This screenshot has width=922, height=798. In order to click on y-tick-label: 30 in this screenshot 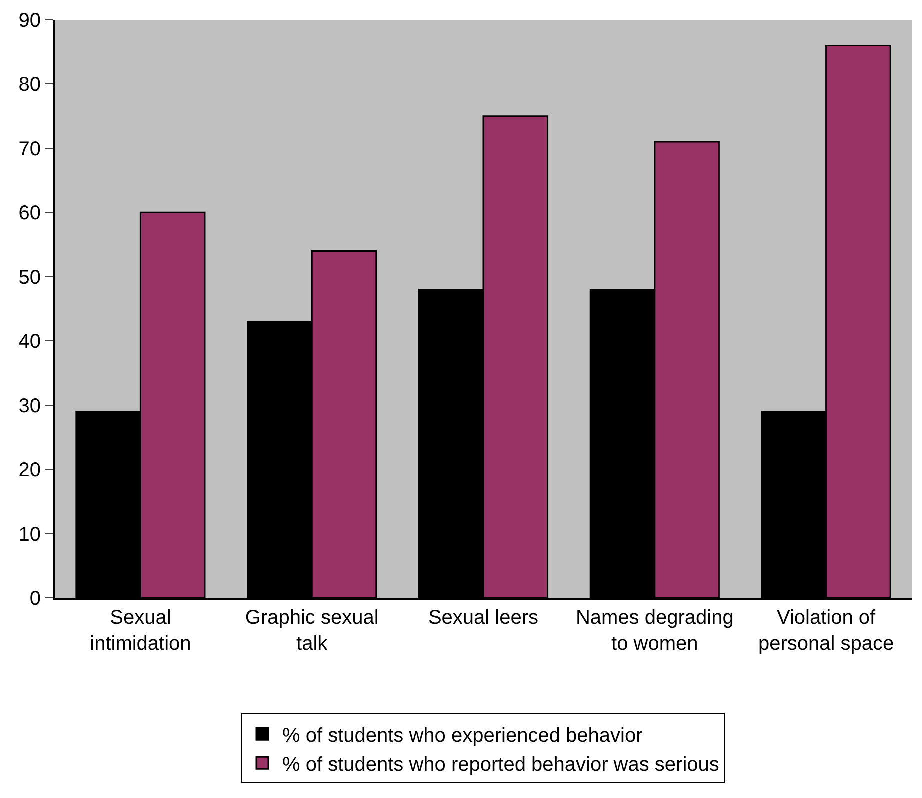, I will do `click(29, 406)`.